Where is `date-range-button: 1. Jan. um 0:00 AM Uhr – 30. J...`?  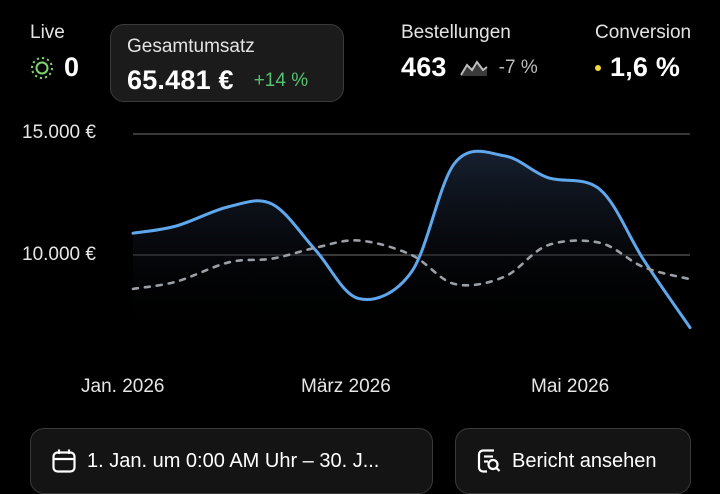 date-range-button: 1. Jan. um 0:00 AM Uhr – 30. J... is located at coordinates (231, 461).